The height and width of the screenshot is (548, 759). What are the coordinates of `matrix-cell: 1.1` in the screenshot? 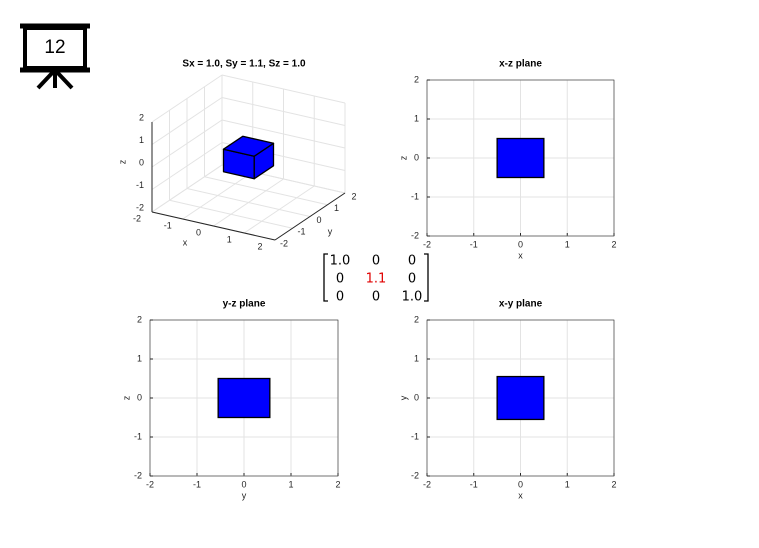 It's located at (376, 279).